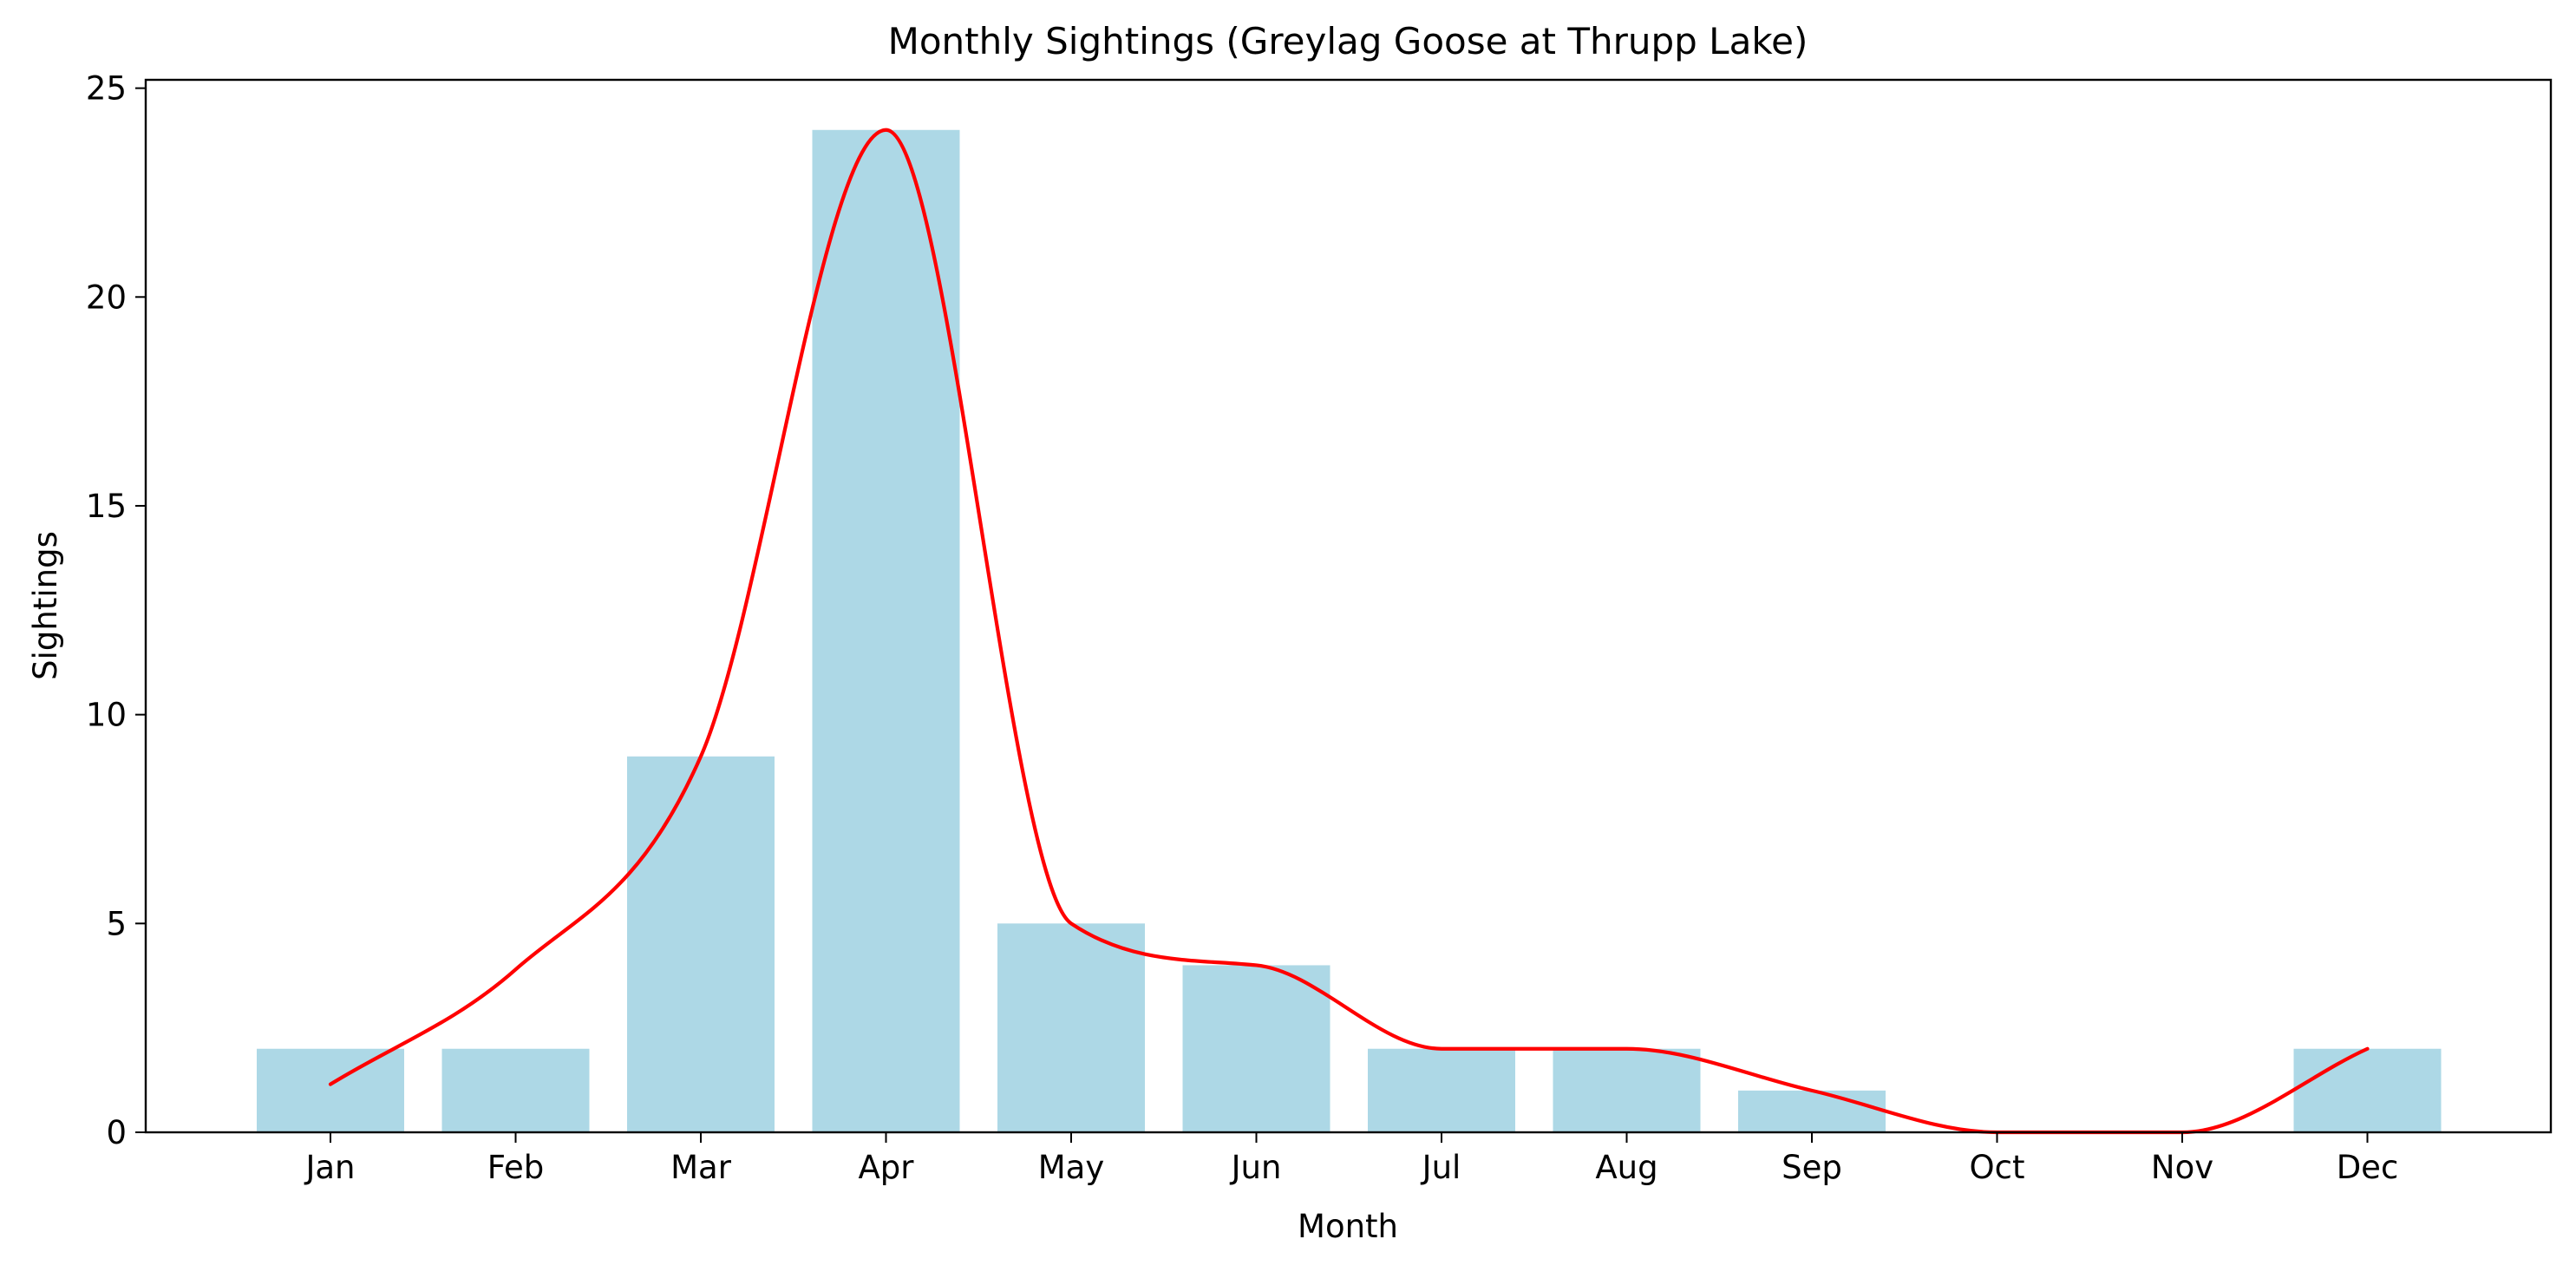 The width and height of the screenshot is (2576, 1272). Describe the element at coordinates (516, 1167) in the screenshot. I see `x-tick-label: Feb` at that location.